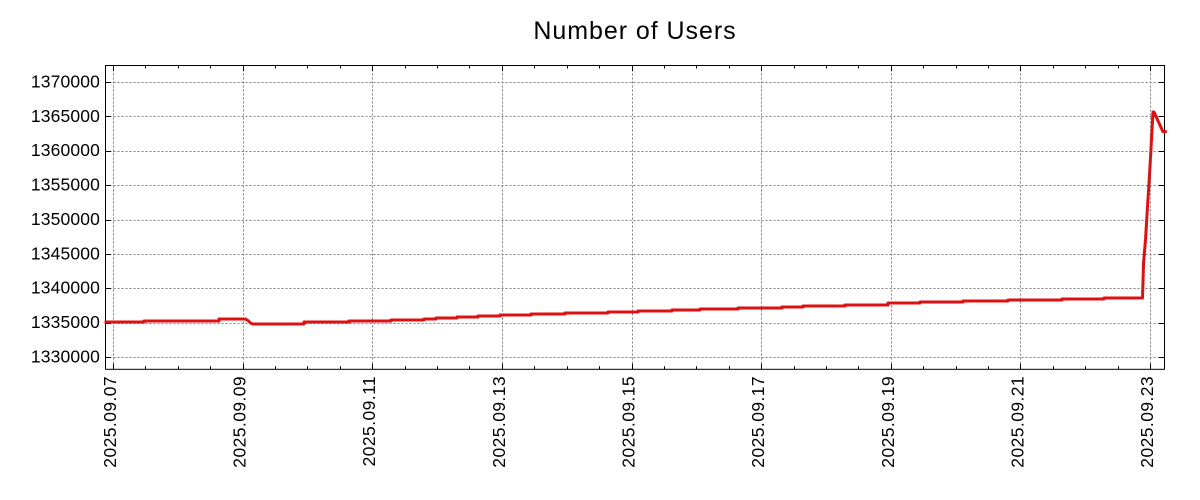  What do you see at coordinates (758, 422) in the screenshot?
I see `svg-text: 2025.09.17` at bounding box center [758, 422].